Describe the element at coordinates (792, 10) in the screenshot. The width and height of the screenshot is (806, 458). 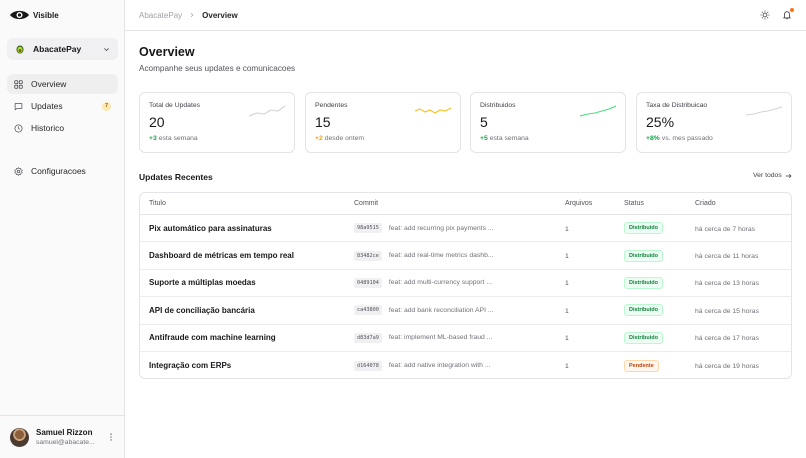
I see `notification-dot` at that location.